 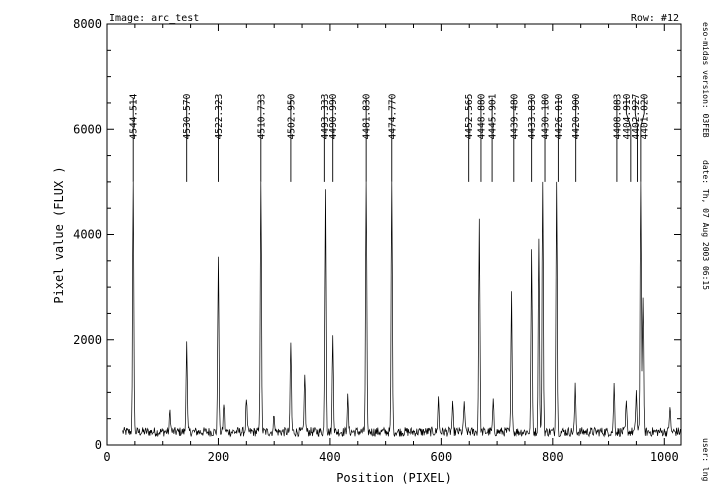 I want to click on line-id-label: 4439.480, so click(x=514, y=116).